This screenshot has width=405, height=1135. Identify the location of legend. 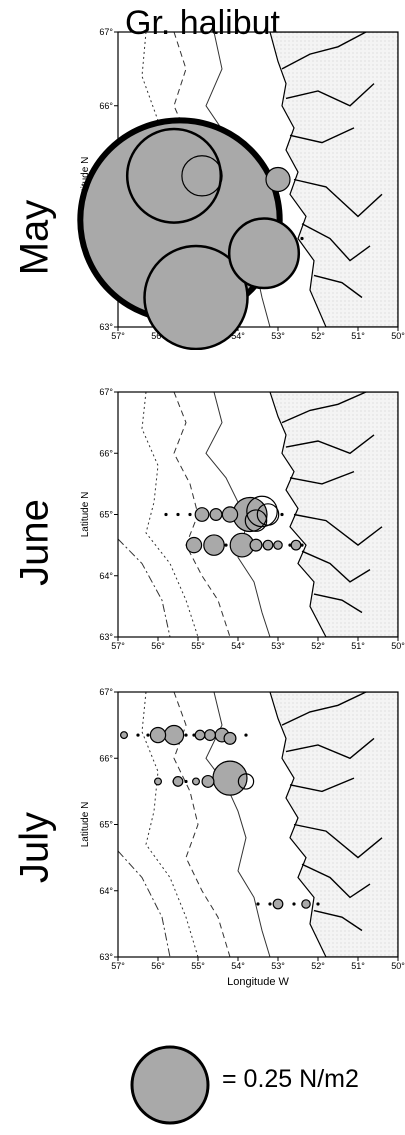
(202, 1085).